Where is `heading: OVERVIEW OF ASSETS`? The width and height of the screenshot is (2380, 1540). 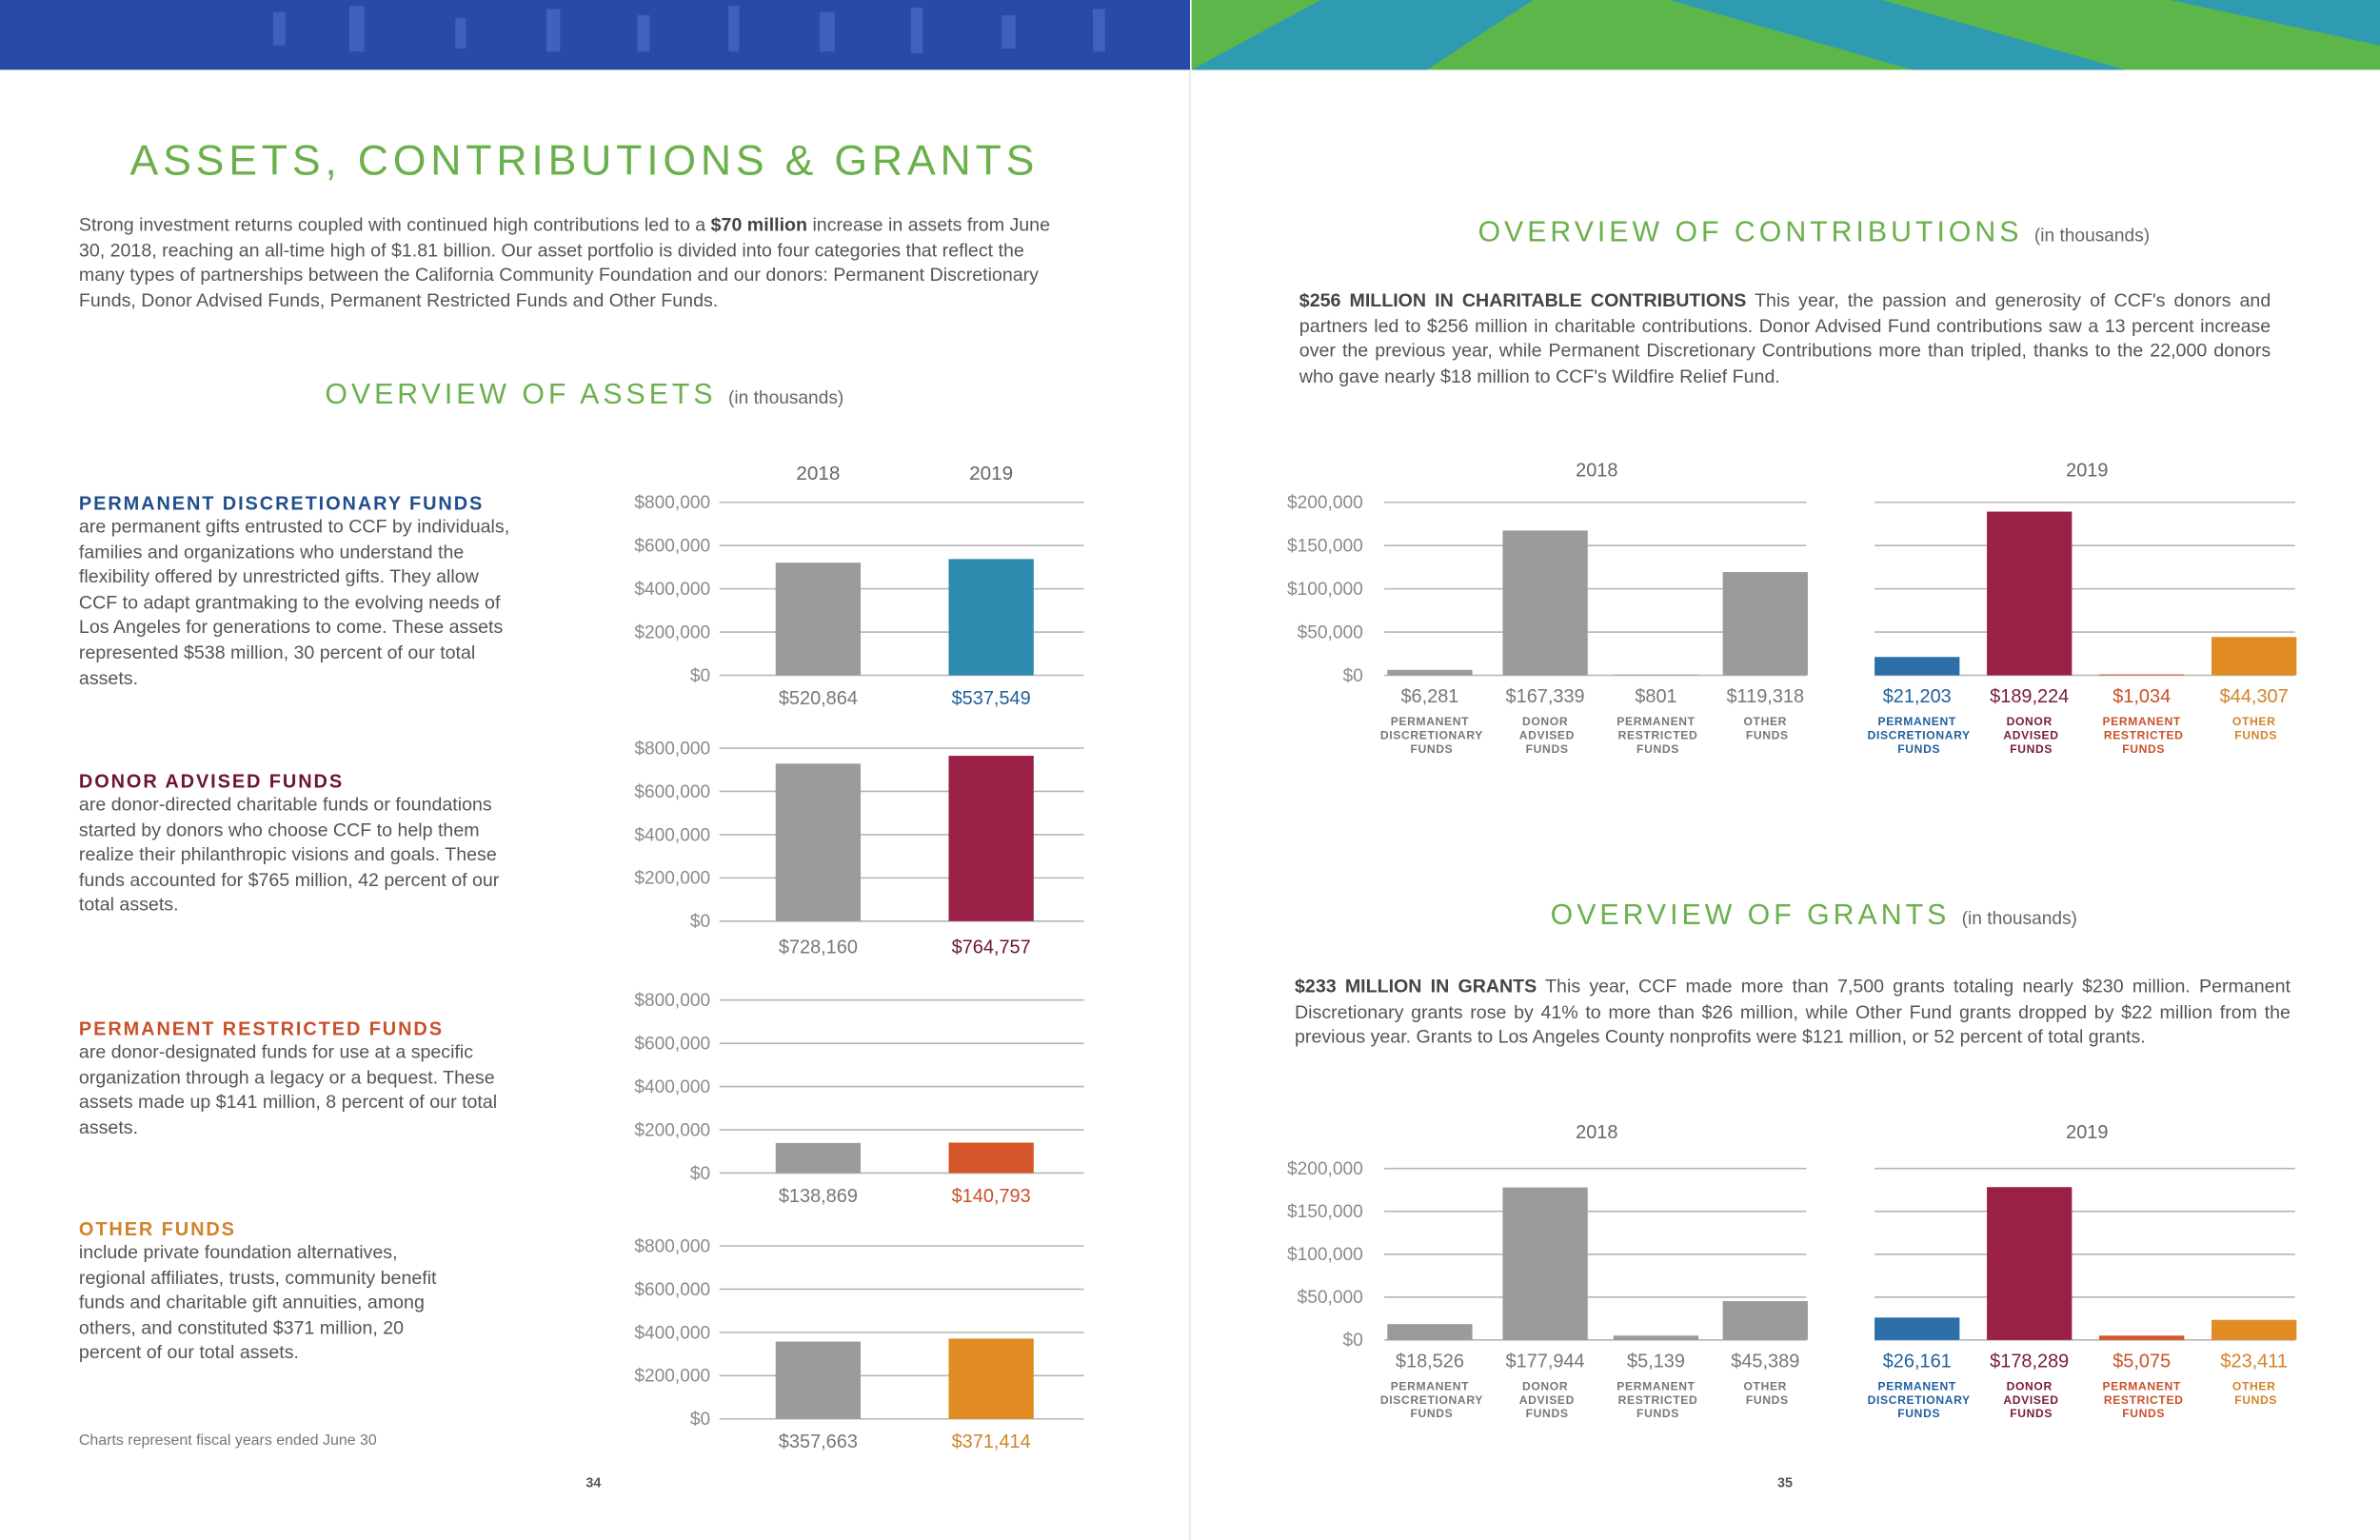 heading: OVERVIEW OF ASSETS is located at coordinates (521, 395).